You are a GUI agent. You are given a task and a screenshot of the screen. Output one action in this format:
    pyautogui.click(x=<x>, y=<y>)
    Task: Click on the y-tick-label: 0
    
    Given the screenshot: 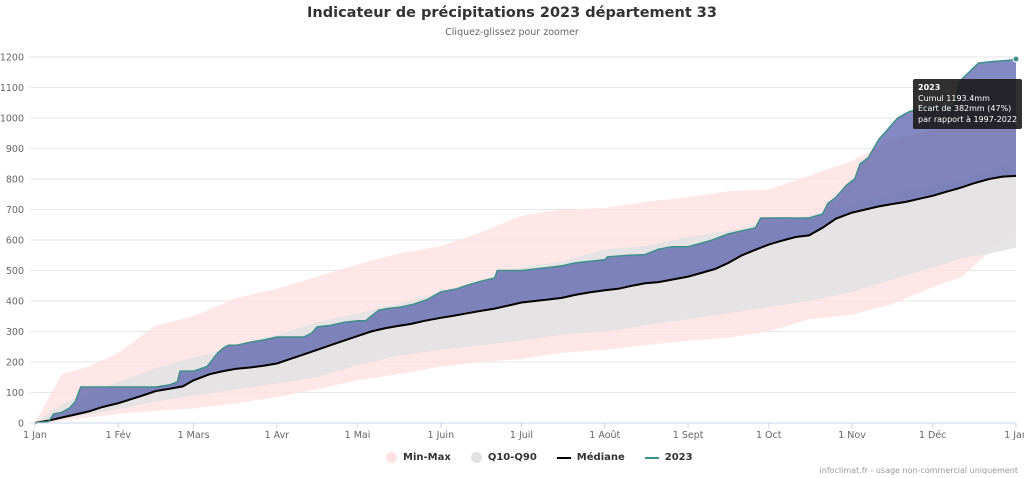 What is the action you would take?
    pyautogui.click(x=21, y=424)
    